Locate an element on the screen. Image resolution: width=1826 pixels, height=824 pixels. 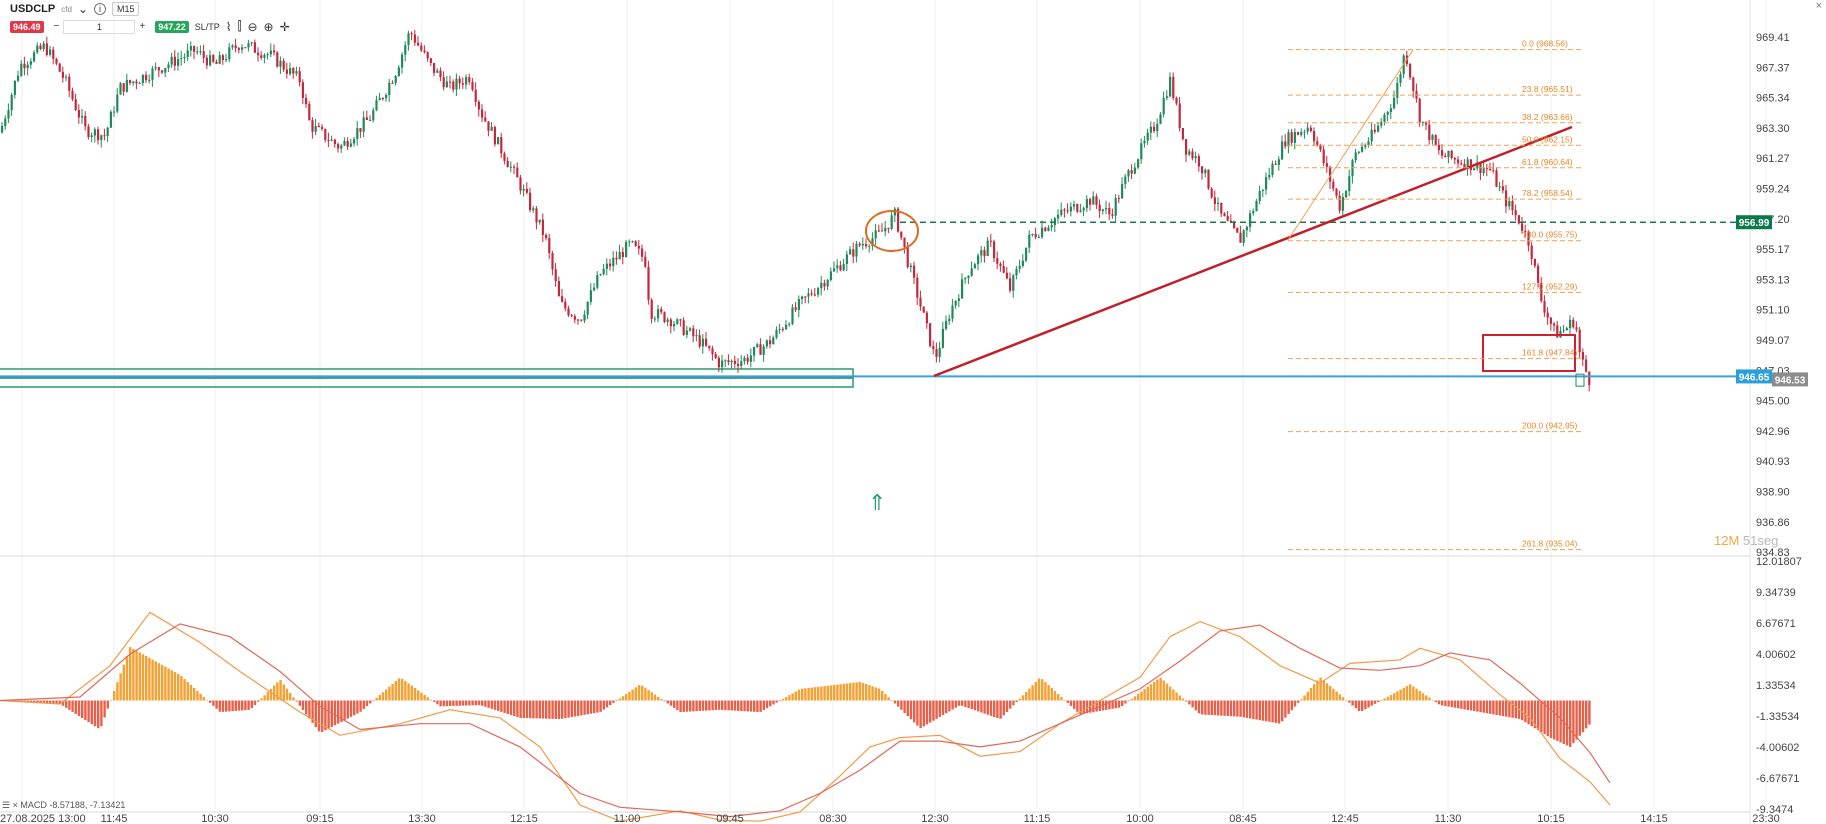
indicator-menu-icon: ☰ is located at coordinates (6, 805).